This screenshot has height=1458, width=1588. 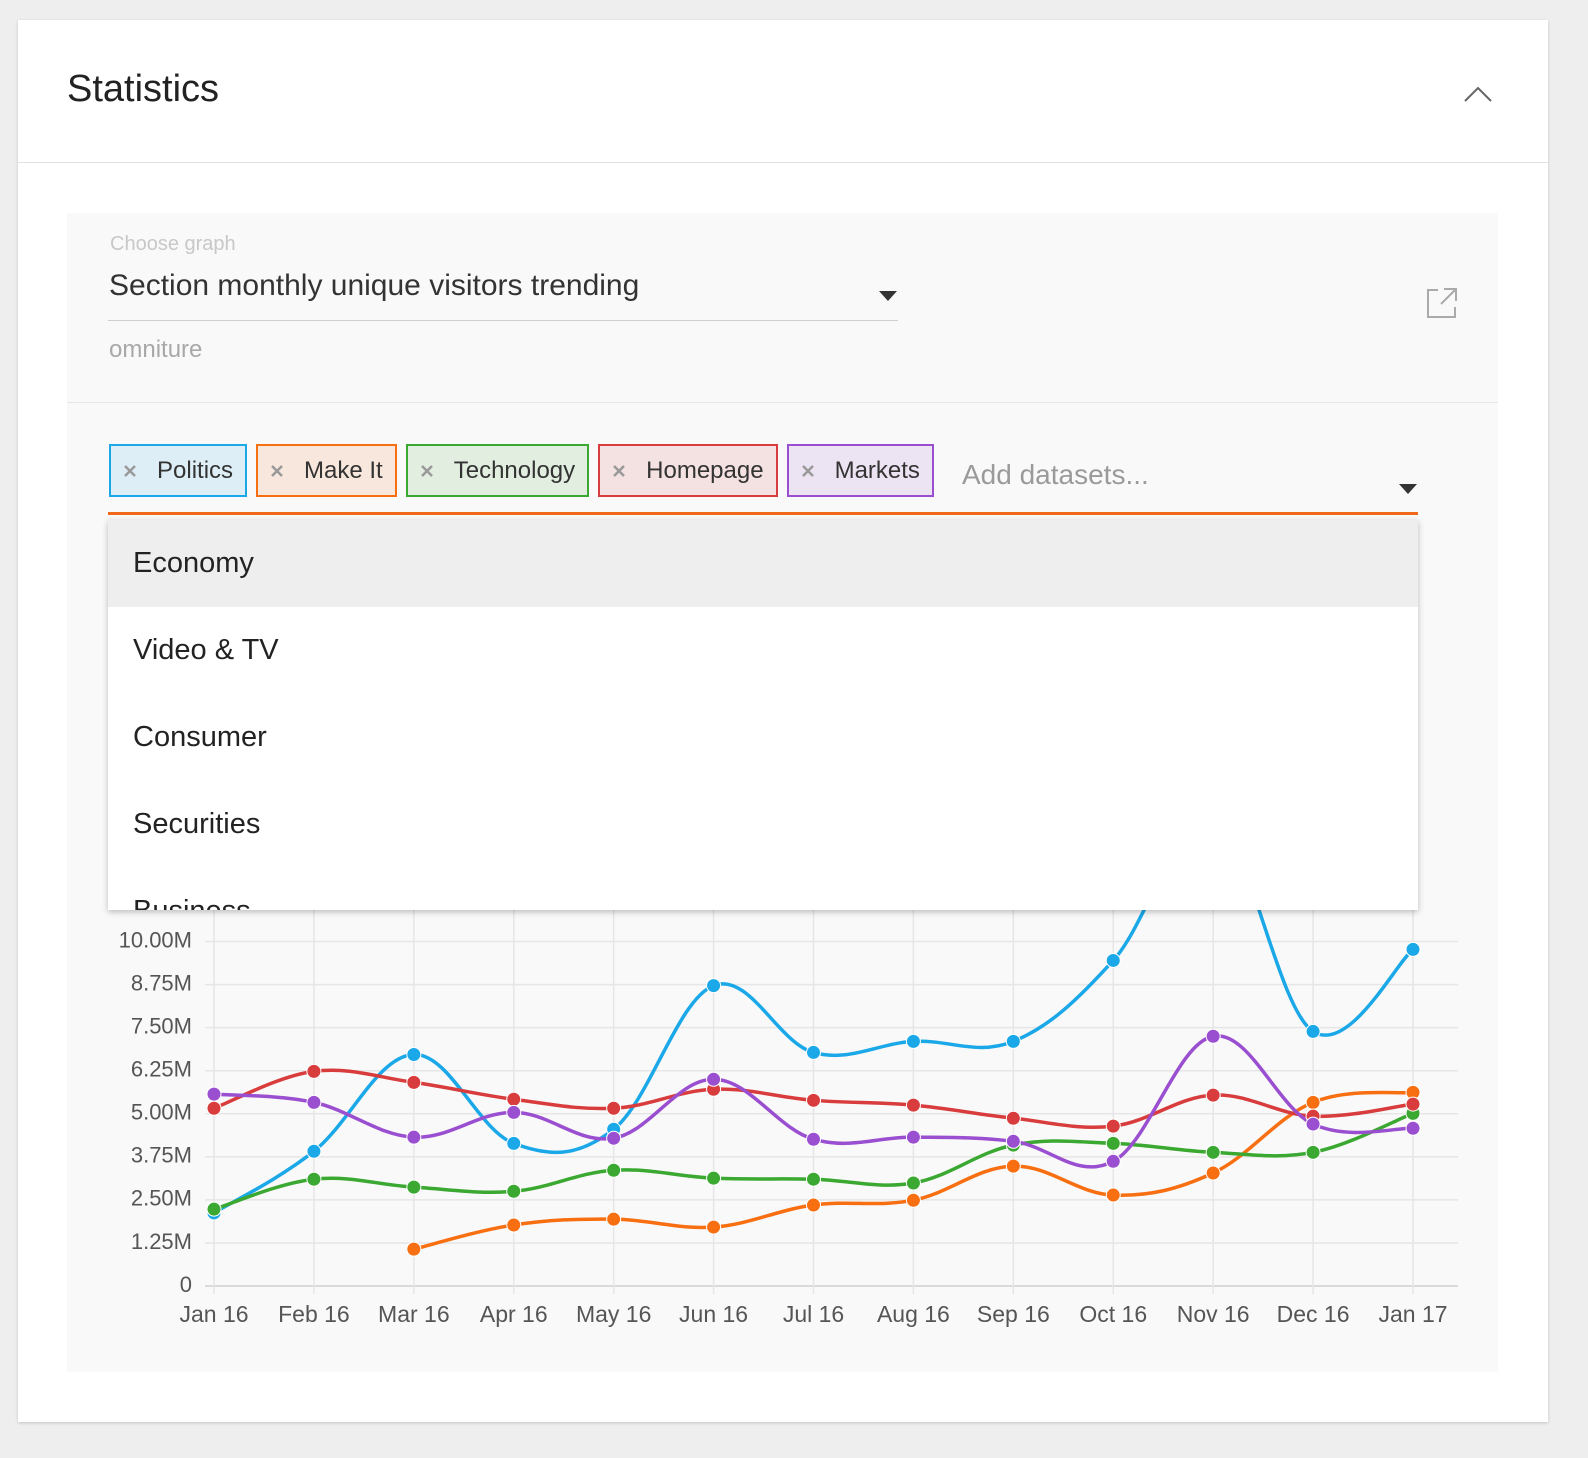 What do you see at coordinates (763, 889) in the screenshot?
I see `dropdown-option: Business` at bounding box center [763, 889].